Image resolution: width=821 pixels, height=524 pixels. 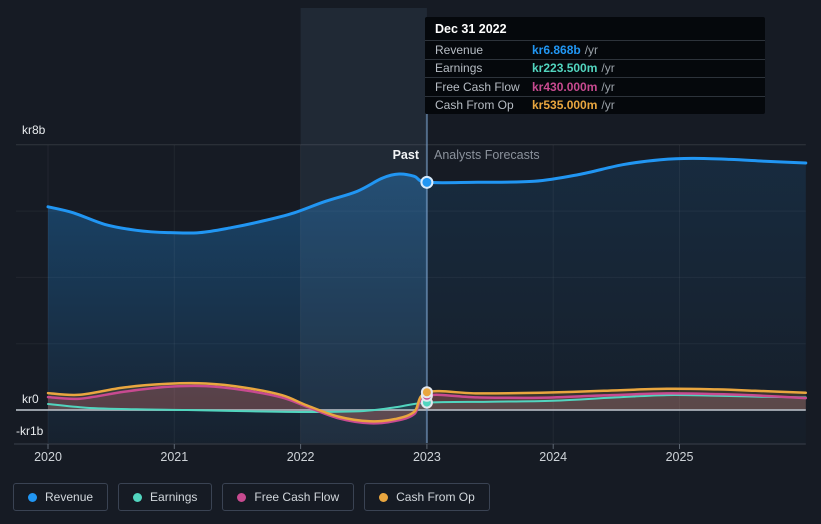 I want to click on cash-from-op-dot-icon, so click(x=384, y=497).